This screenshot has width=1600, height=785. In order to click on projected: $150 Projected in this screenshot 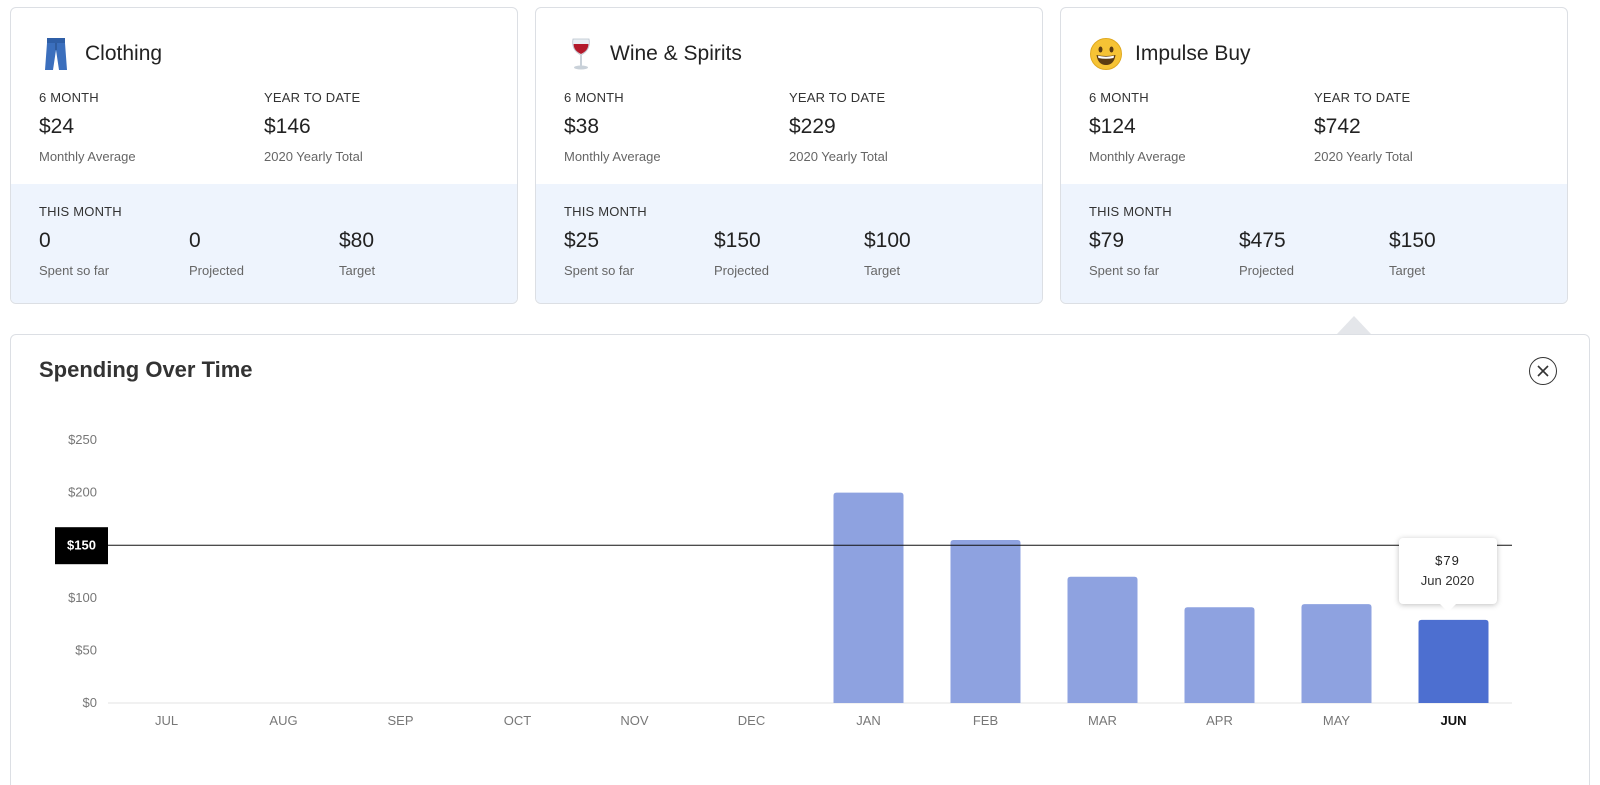, I will do `click(789, 253)`.